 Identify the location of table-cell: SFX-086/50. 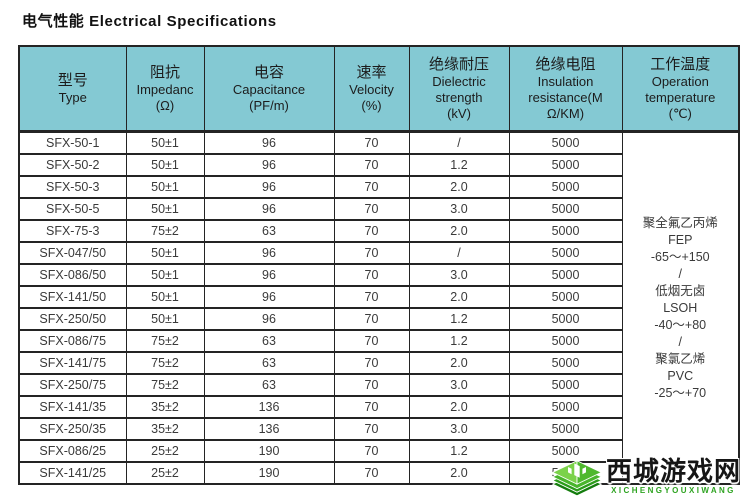
(72, 275).